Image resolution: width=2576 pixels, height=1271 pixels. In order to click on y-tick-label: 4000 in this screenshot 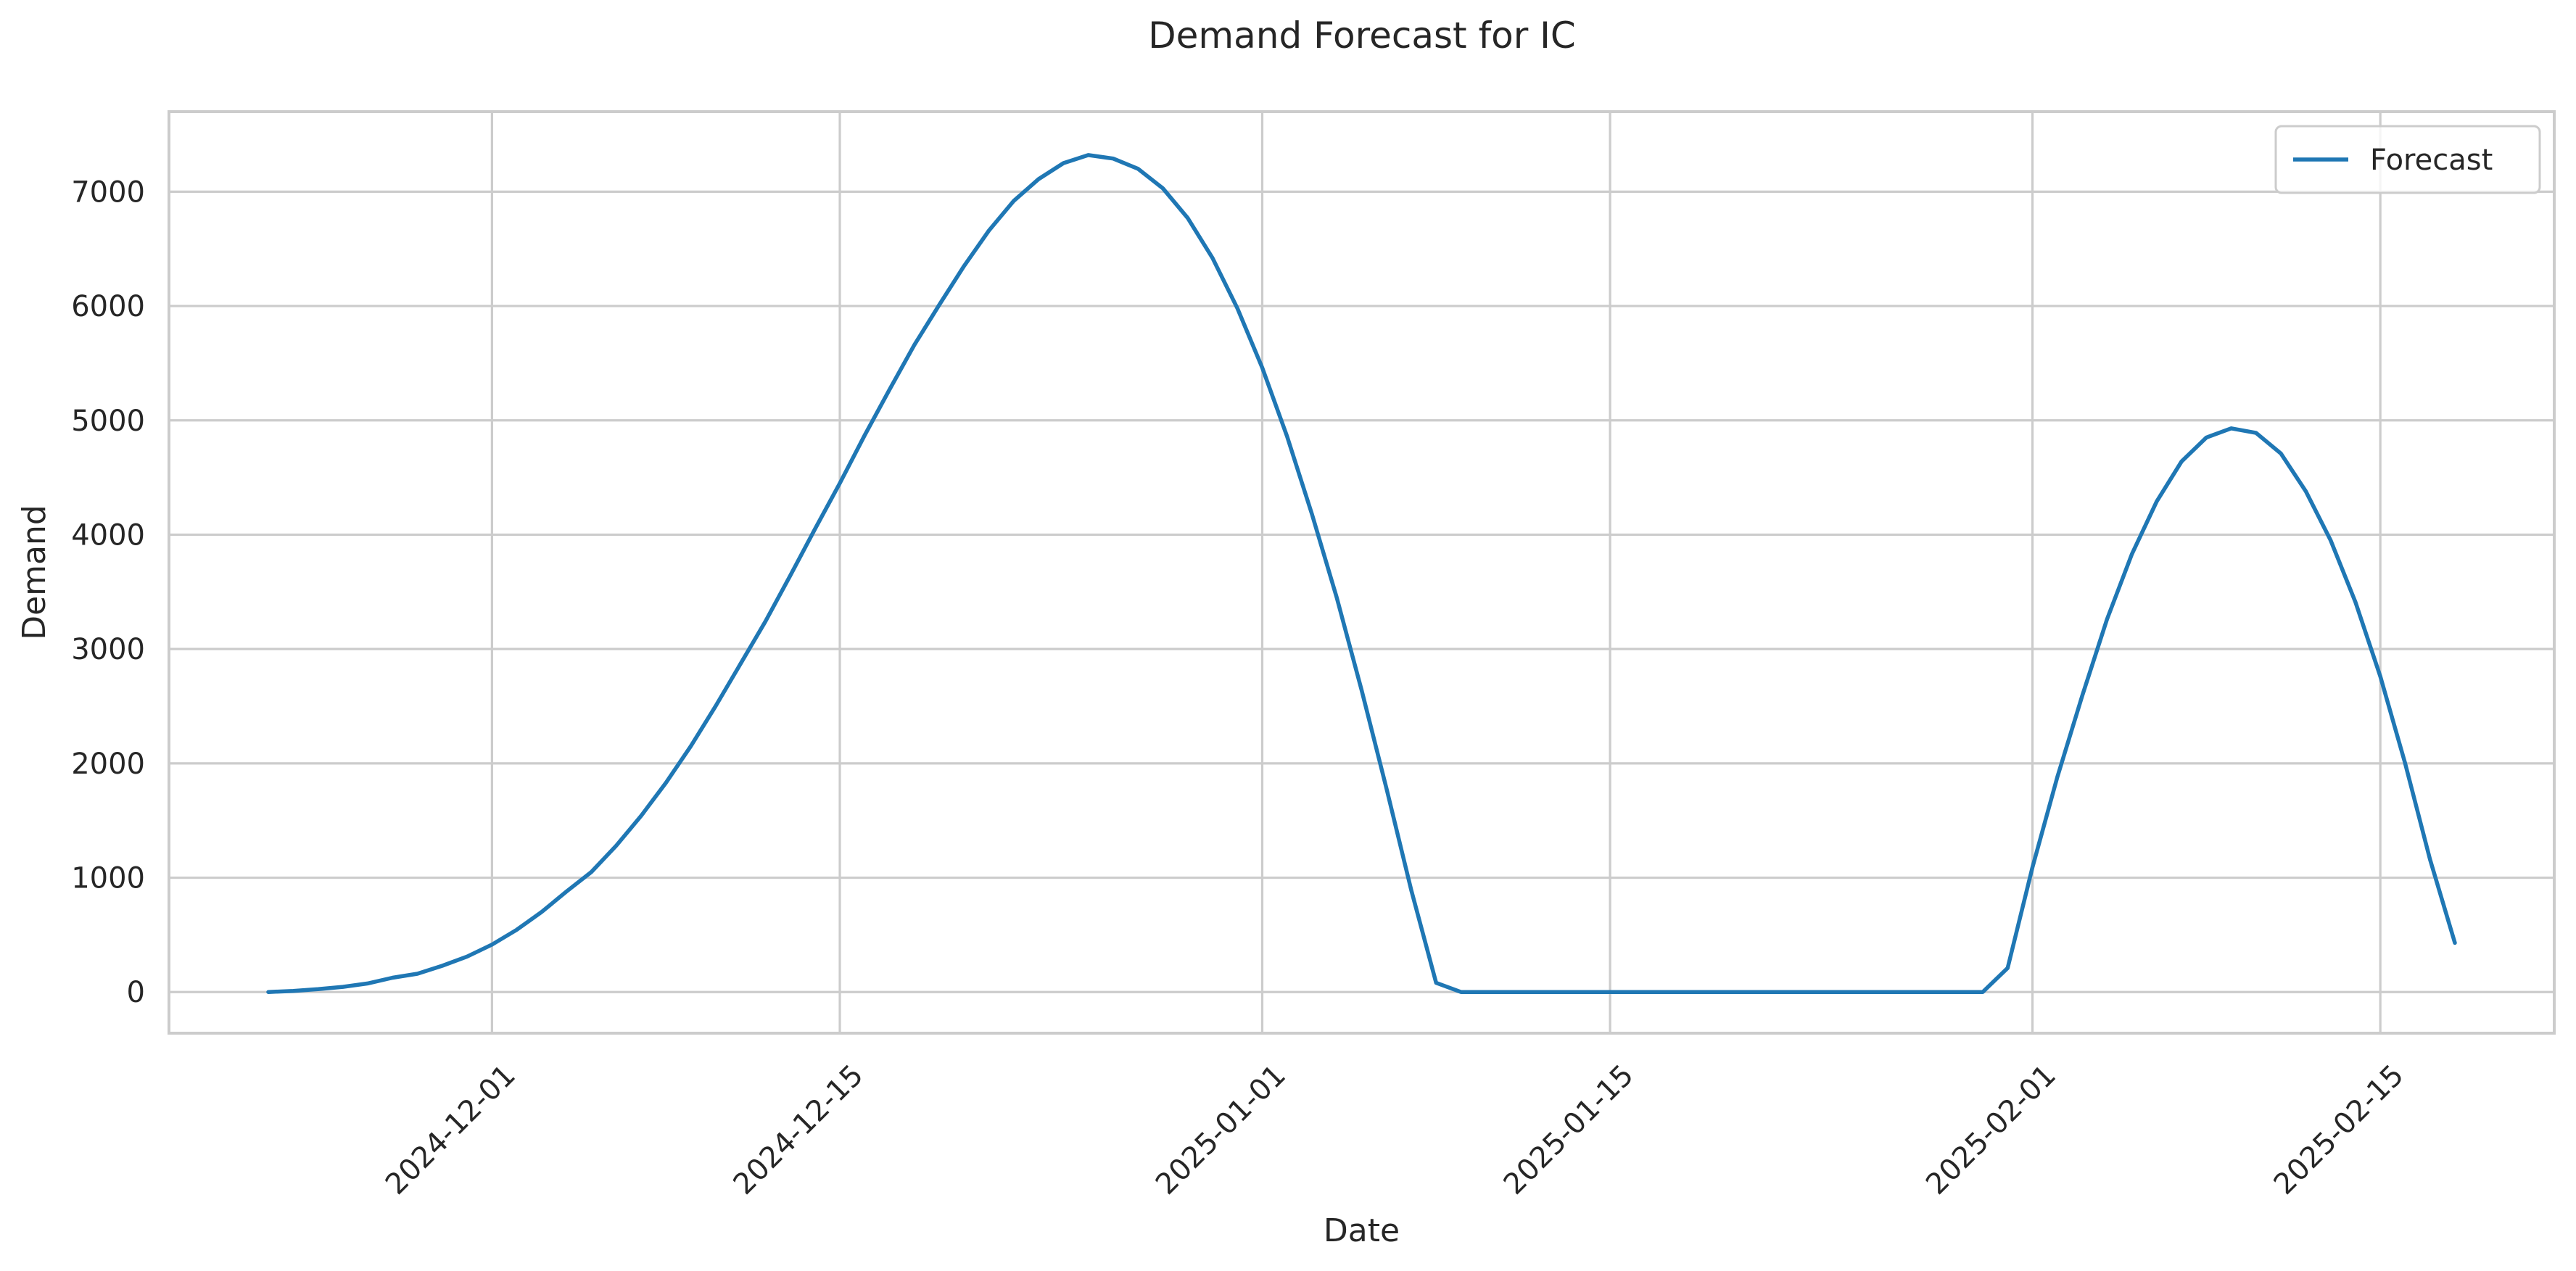, I will do `click(108, 535)`.